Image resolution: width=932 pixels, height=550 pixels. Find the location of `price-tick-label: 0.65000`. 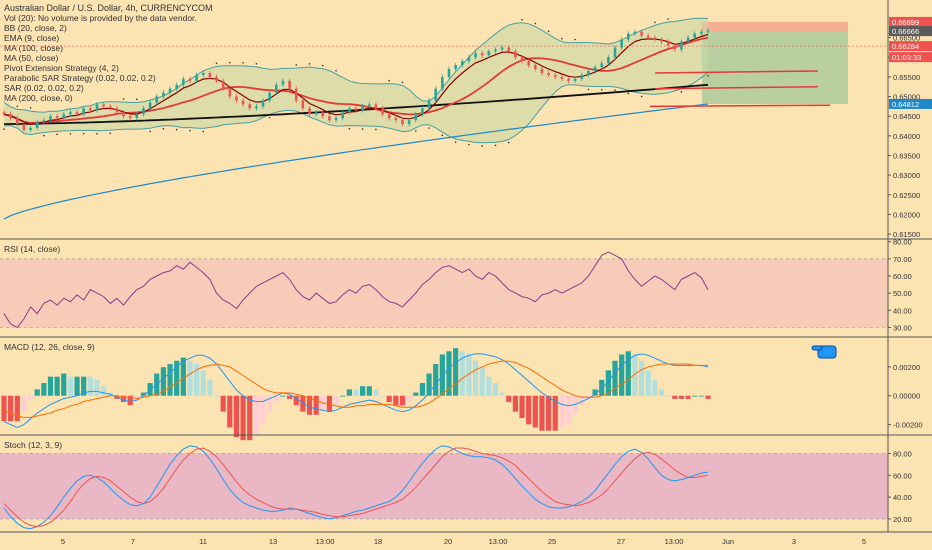

price-tick-label: 0.65000 is located at coordinates (906, 97).